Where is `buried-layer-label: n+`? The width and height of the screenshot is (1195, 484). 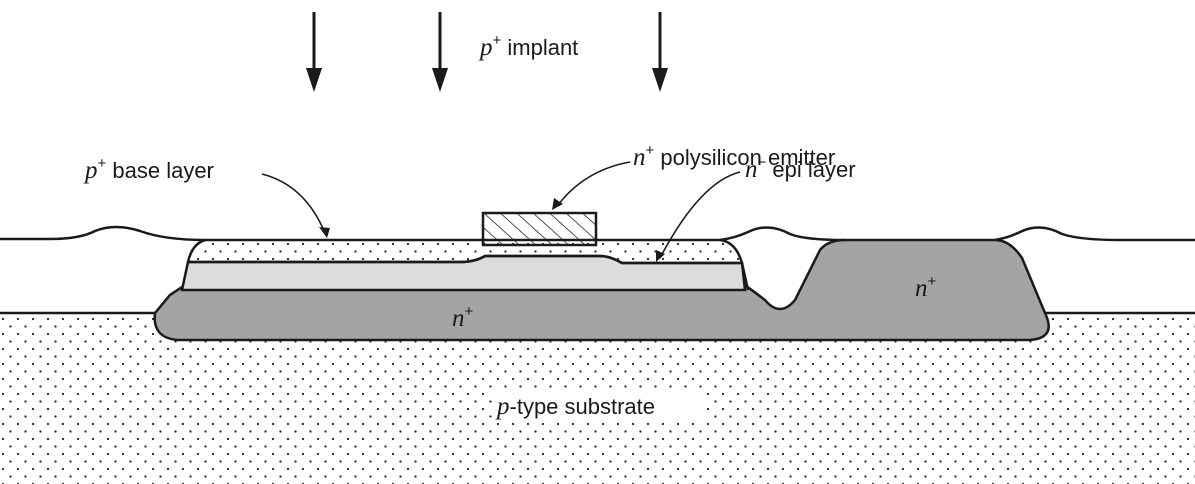
buried-layer-label: n+ is located at coordinates (463, 317).